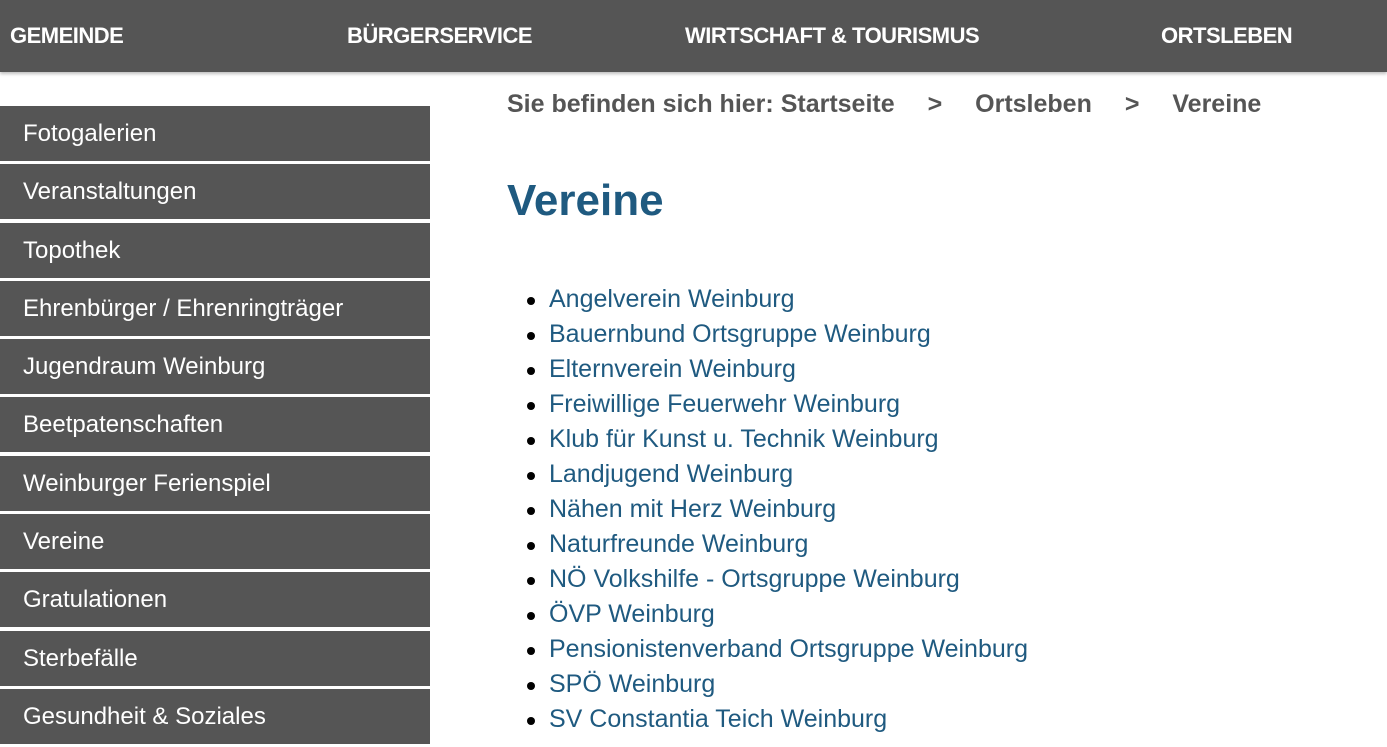  I want to click on sidebar-item: Weinburger Ferienspiel, so click(215, 483).